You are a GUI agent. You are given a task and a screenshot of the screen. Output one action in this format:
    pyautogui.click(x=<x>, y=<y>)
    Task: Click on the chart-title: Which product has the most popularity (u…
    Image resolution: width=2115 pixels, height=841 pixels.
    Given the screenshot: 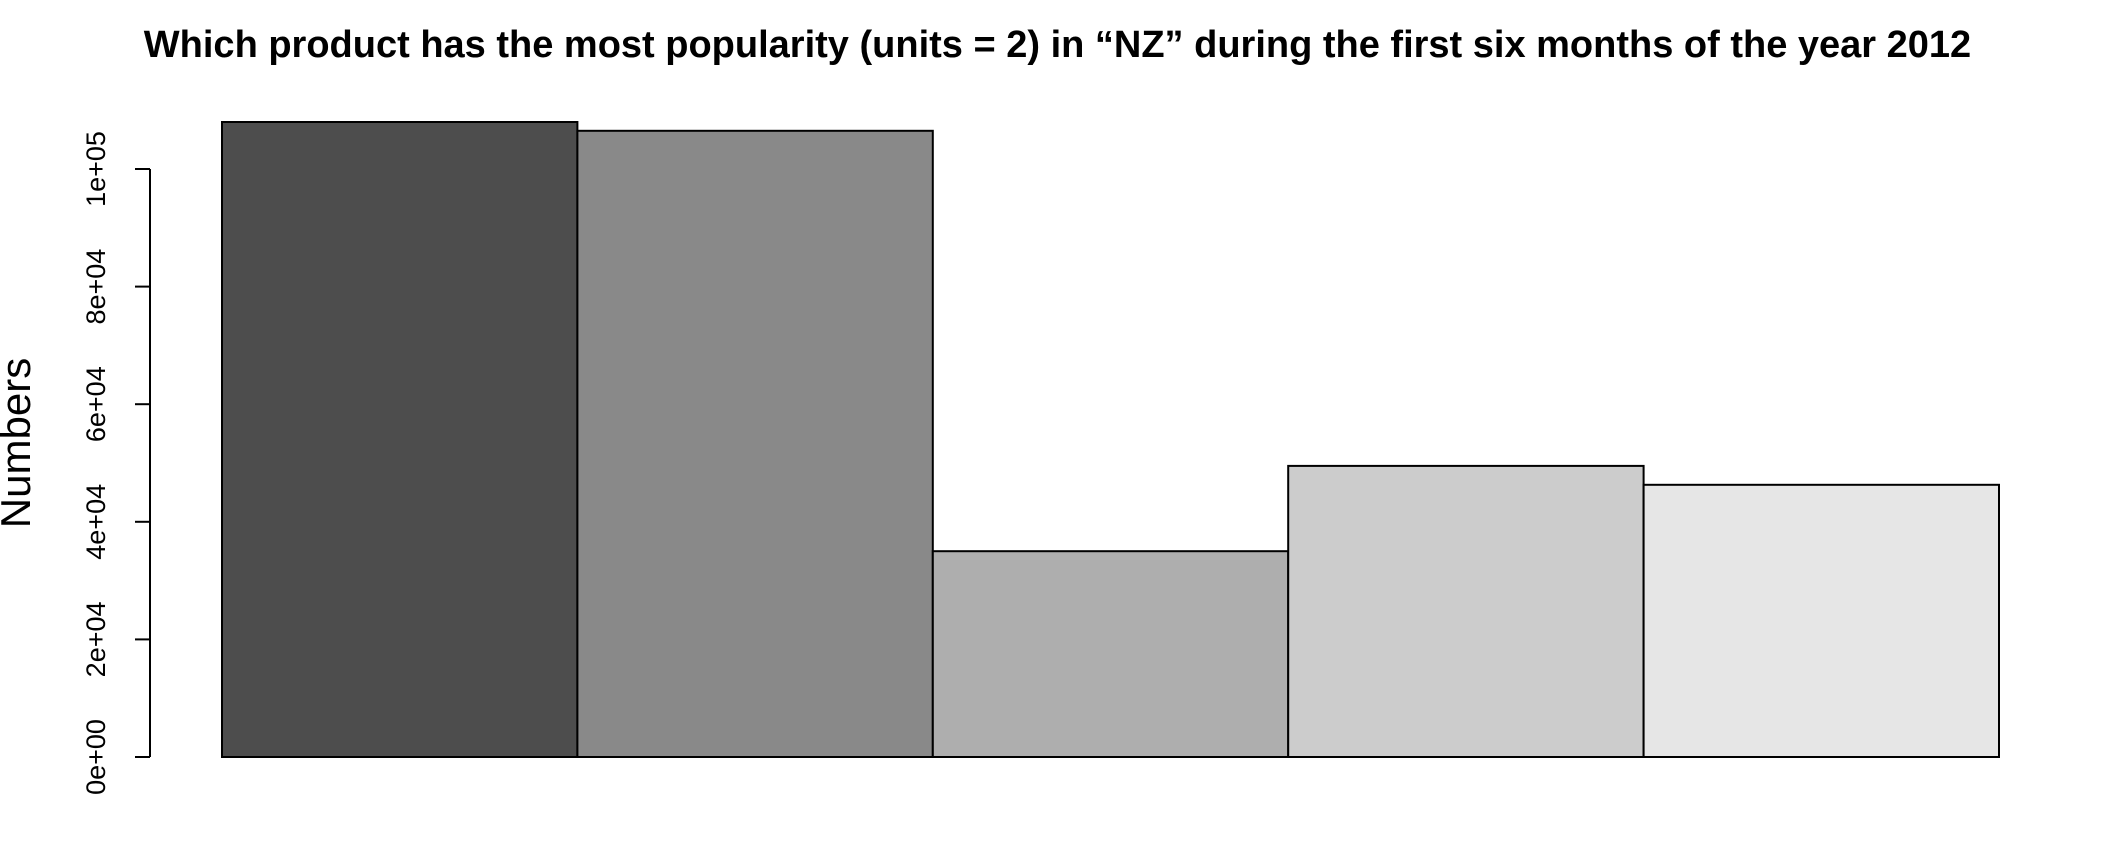 What is the action you would take?
    pyautogui.click(x=1057, y=45)
    